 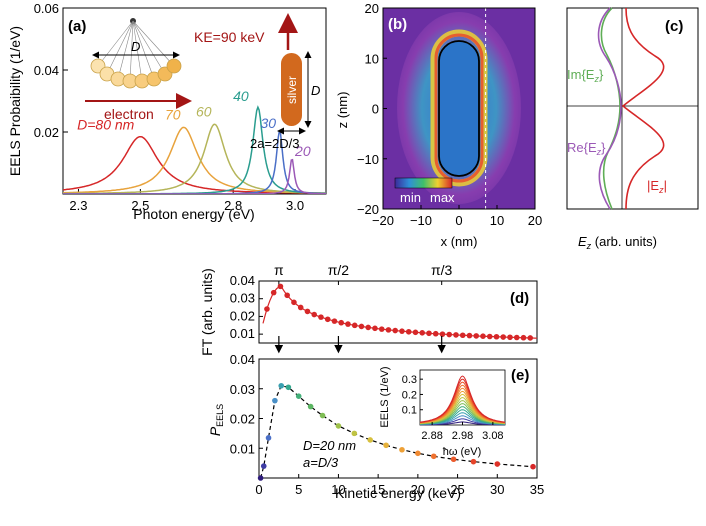 What do you see at coordinates (136, 73) in the screenshot?
I see `pendulum-balls` at bounding box center [136, 73].